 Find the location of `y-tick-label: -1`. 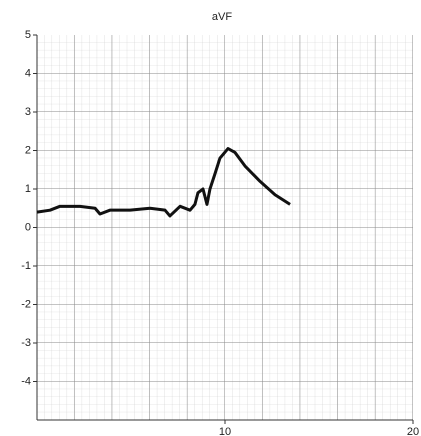

y-tick-label: -1 is located at coordinates (26, 266).